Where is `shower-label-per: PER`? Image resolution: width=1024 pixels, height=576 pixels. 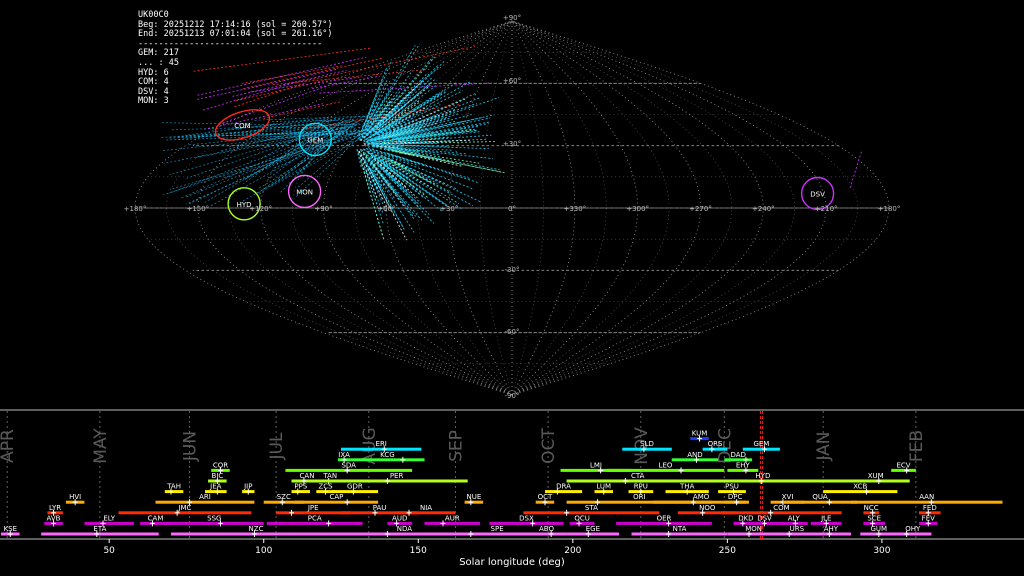
shower-label-per: PER is located at coordinates (397, 476).